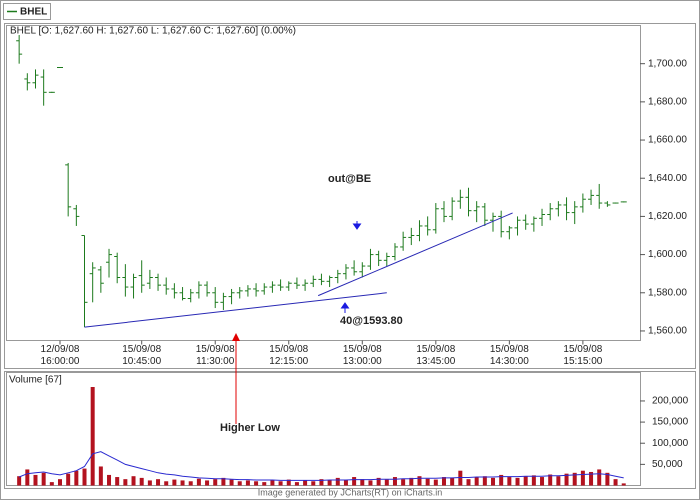 The height and width of the screenshot is (500, 700). What do you see at coordinates (60, 355) in the screenshot?
I see `x-tick-label: 12/09/08 16:00:00` at bounding box center [60, 355].